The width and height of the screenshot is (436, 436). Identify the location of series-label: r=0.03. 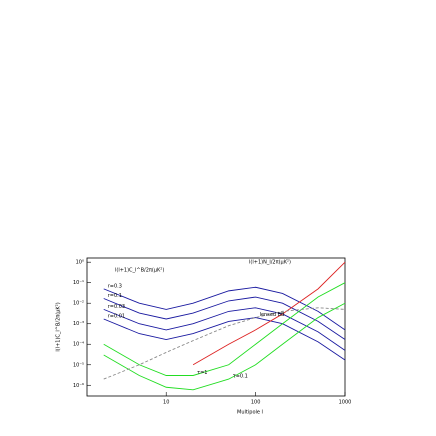
(116, 307).